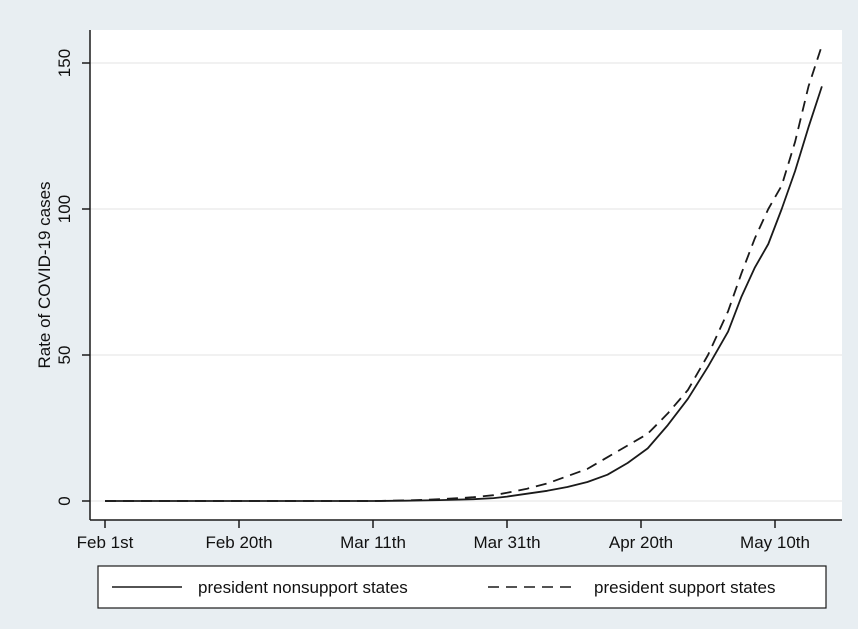 This screenshot has height=629, width=858. Describe the element at coordinates (64, 63) in the screenshot. I see `y-tick-label-150: 150` at that location.